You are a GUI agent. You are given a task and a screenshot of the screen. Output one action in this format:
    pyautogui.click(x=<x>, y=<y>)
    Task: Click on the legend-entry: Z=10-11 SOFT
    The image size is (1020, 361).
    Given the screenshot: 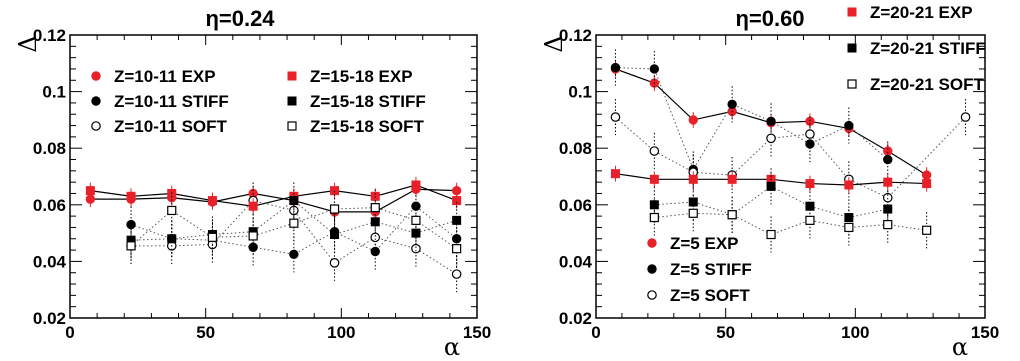 What is the action you would take?
    pyautogui.click(x=159, y=126)
    